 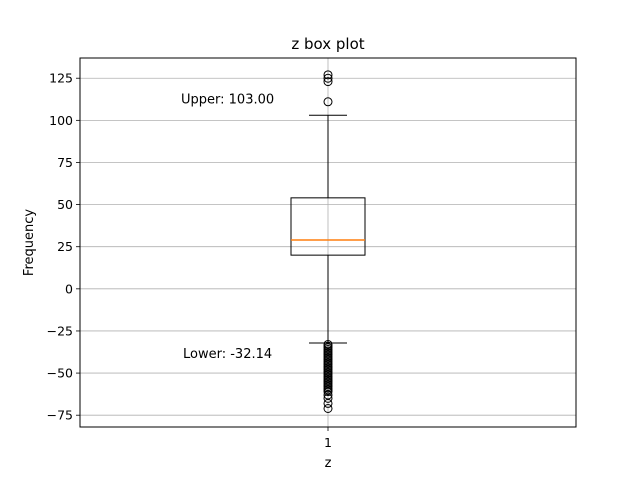 I want to click on x-axis-ticks: 1, so click(x=328, y=438).